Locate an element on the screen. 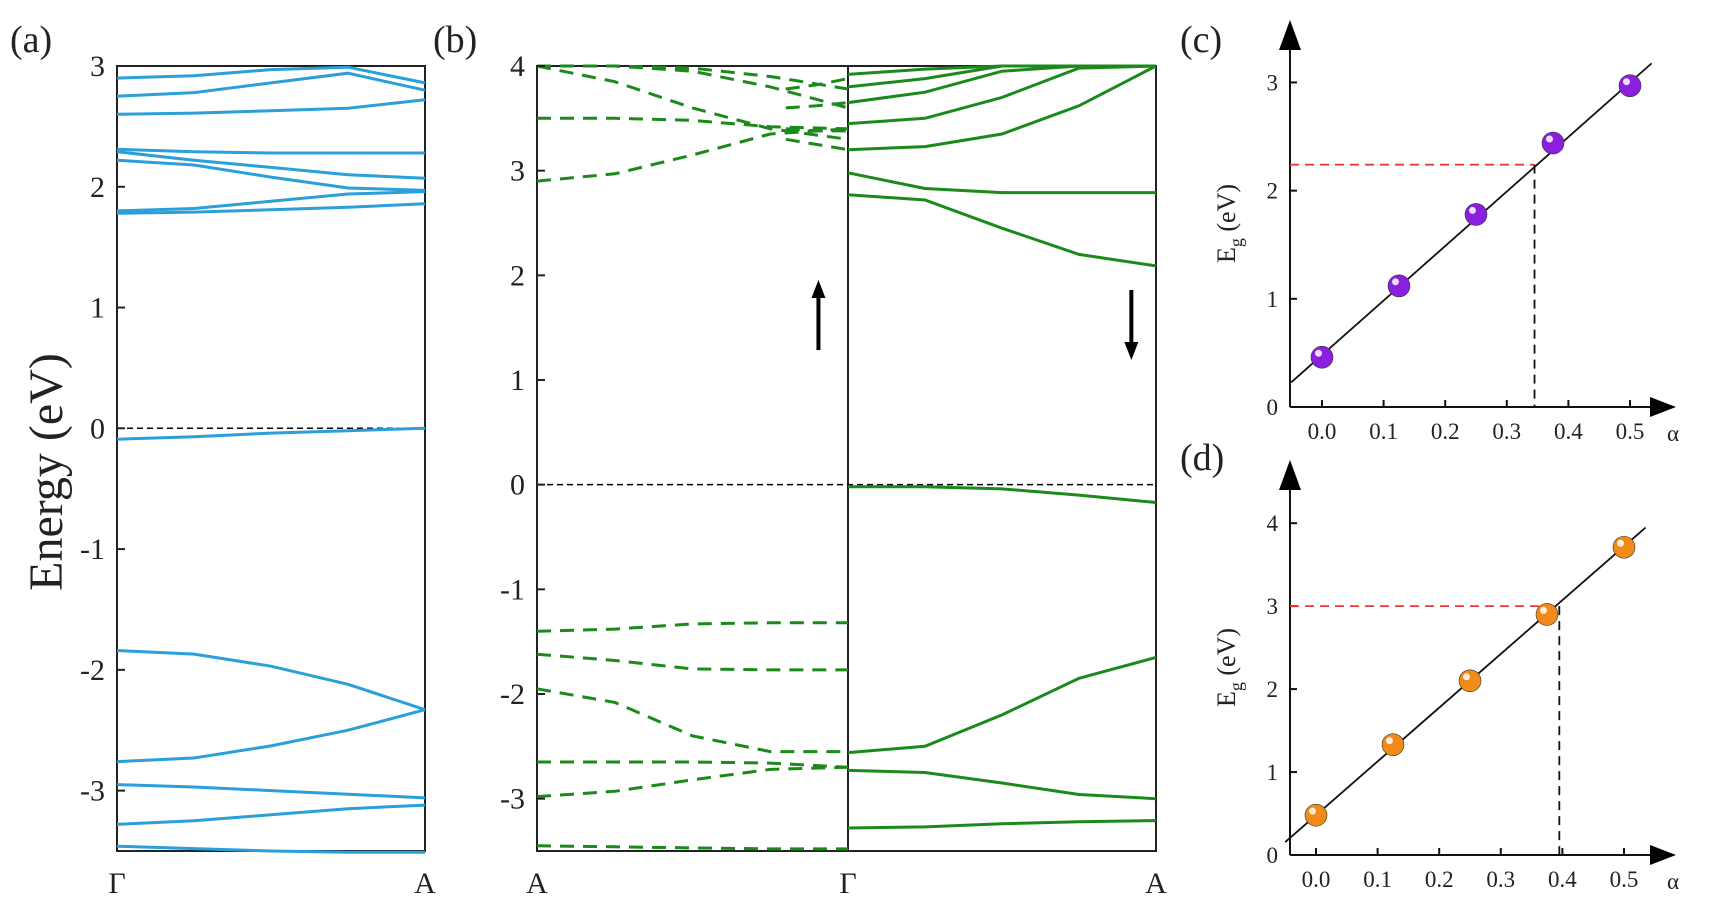  y-tick-label-b-3: 1 is located at coordinates (517, 380).